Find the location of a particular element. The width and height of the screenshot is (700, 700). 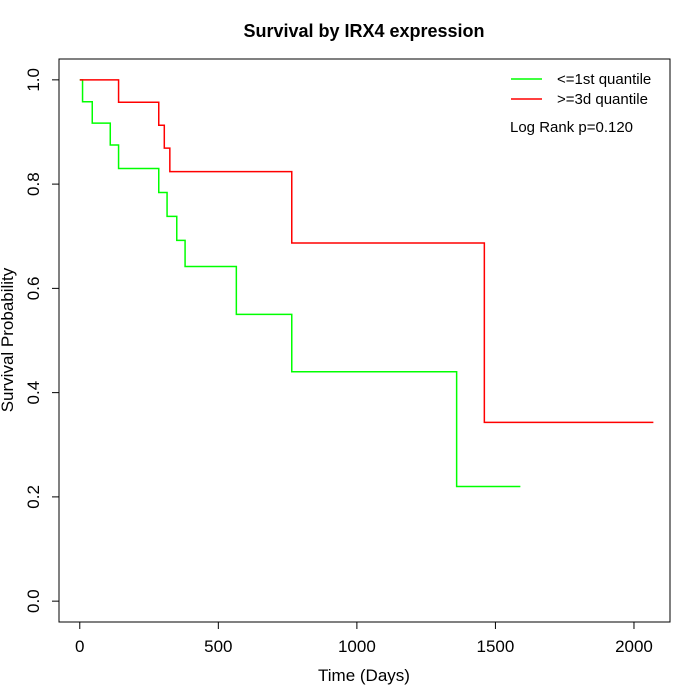

x-tick-label: 1500 is located at coordinates (496, 646).